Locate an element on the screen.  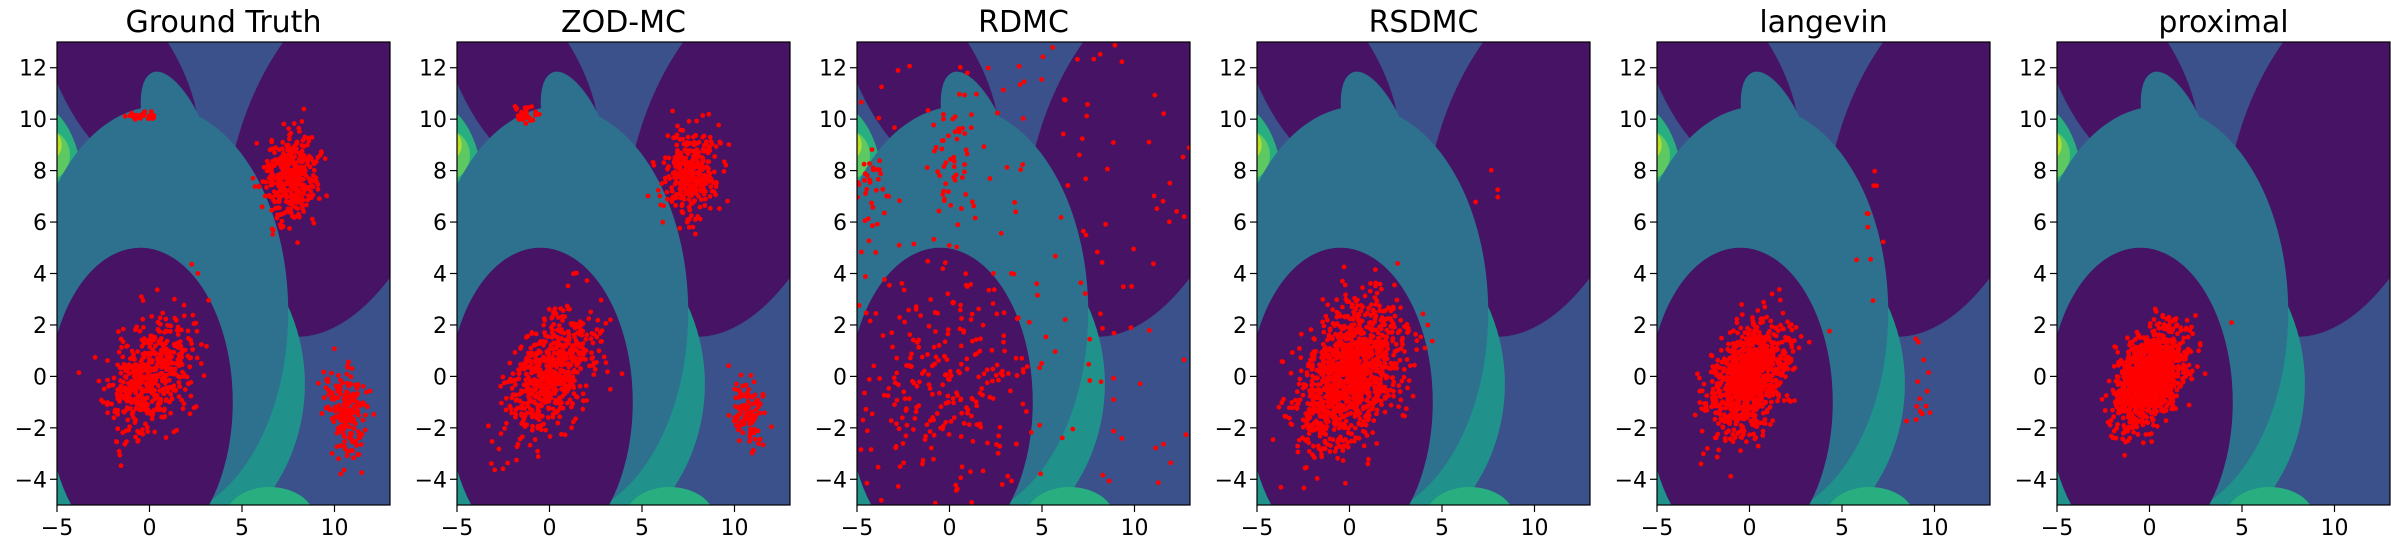
y-tick-label: 8 is located at coordinates (40, 172).